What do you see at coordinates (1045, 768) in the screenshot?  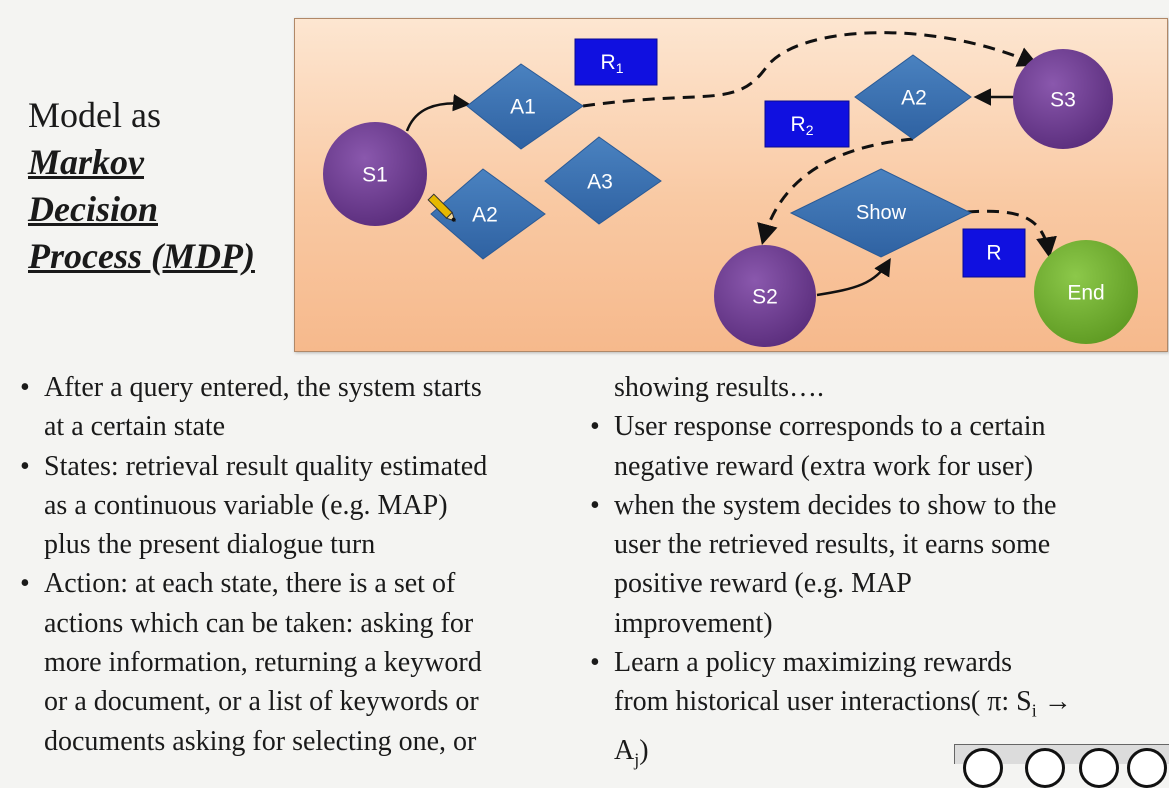 I see `by-icon` at bounding box center [1045, 768].